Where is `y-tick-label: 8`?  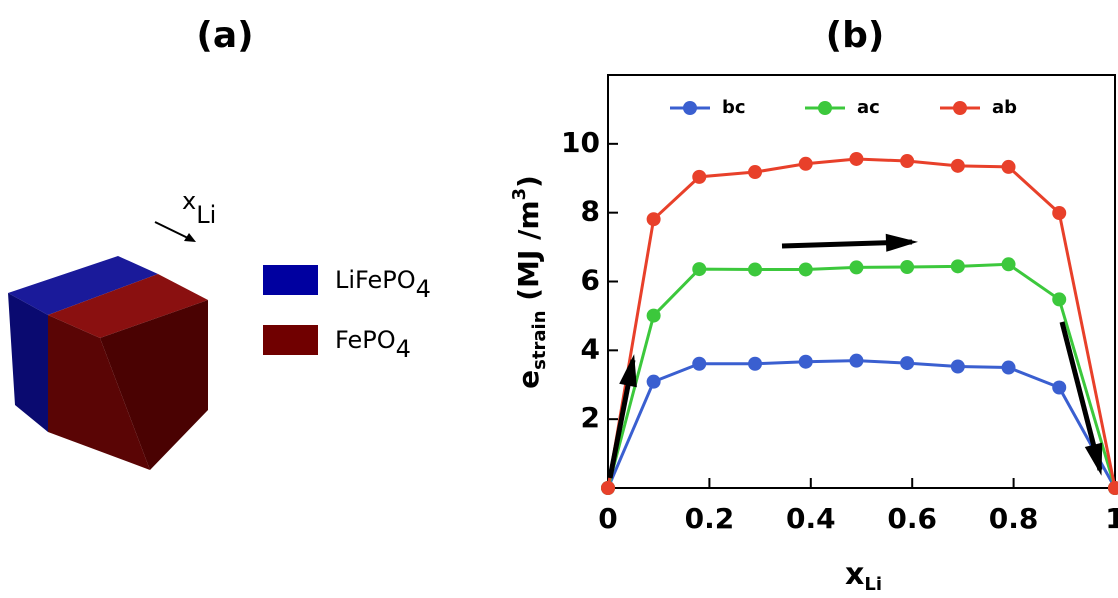
y-tick-label: 8 is located at coordinates (590, 211).